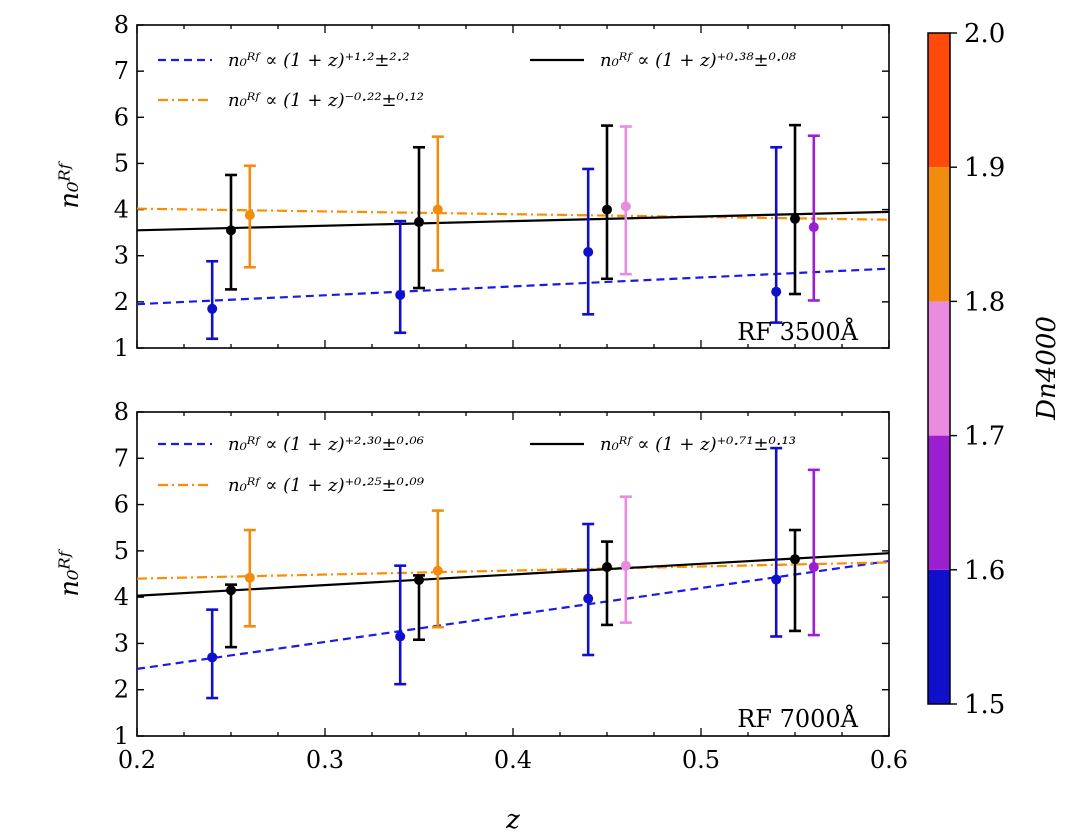  Describe the element at coordinates (984, 168) in the screenshot. I see `colorbar-tick-label: 1.9` at that location.